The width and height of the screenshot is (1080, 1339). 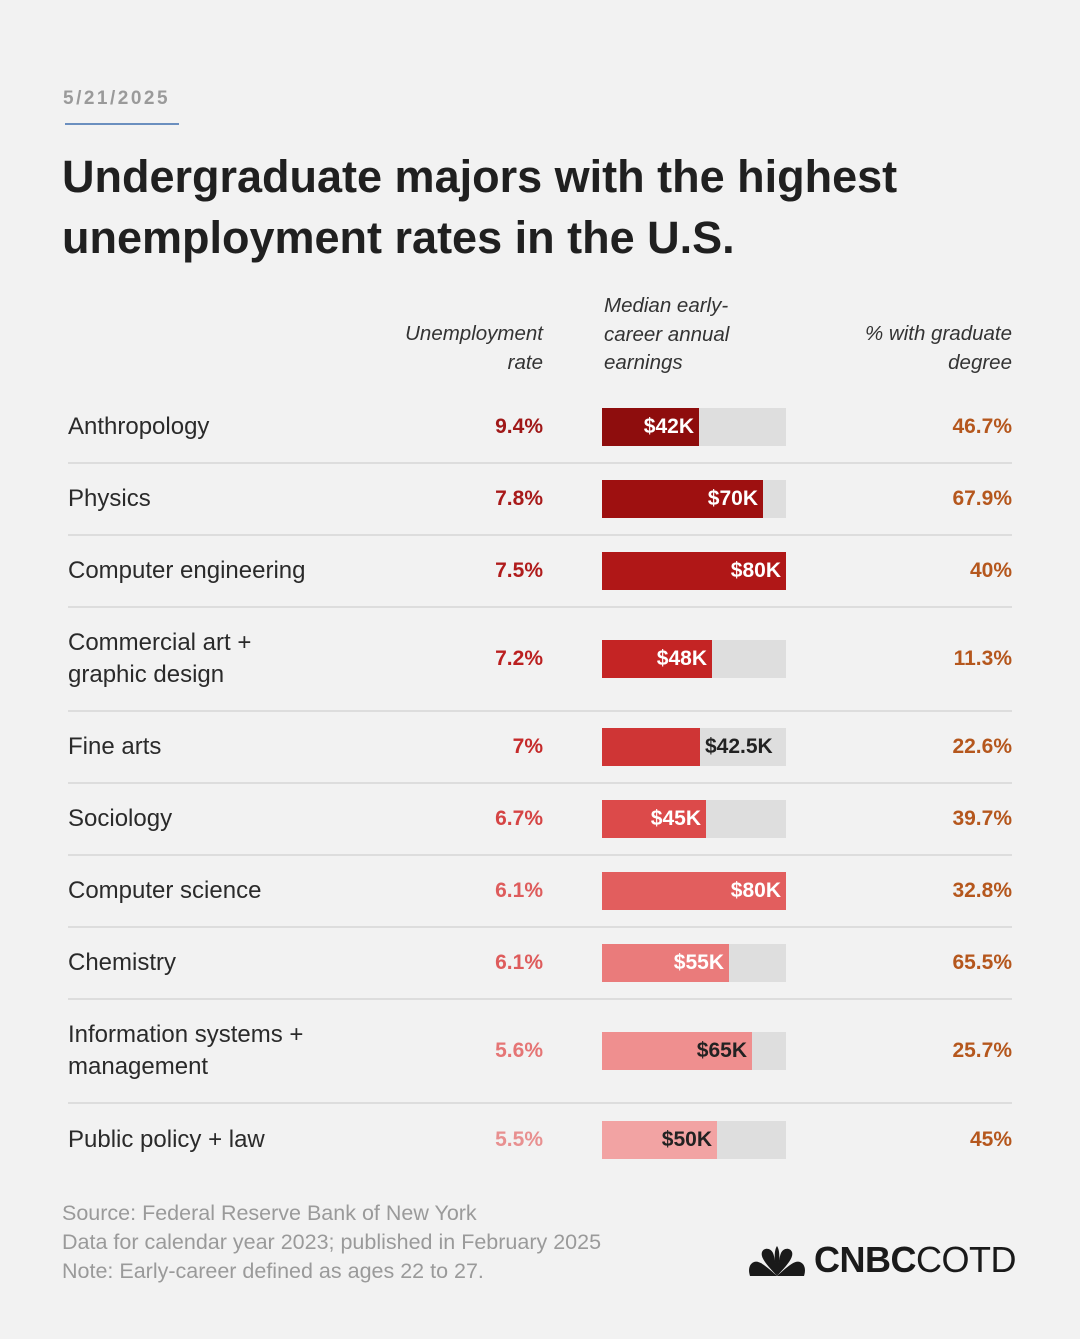 I want to click on earnings-bar-track: $48K, so click(x=694, y=659).